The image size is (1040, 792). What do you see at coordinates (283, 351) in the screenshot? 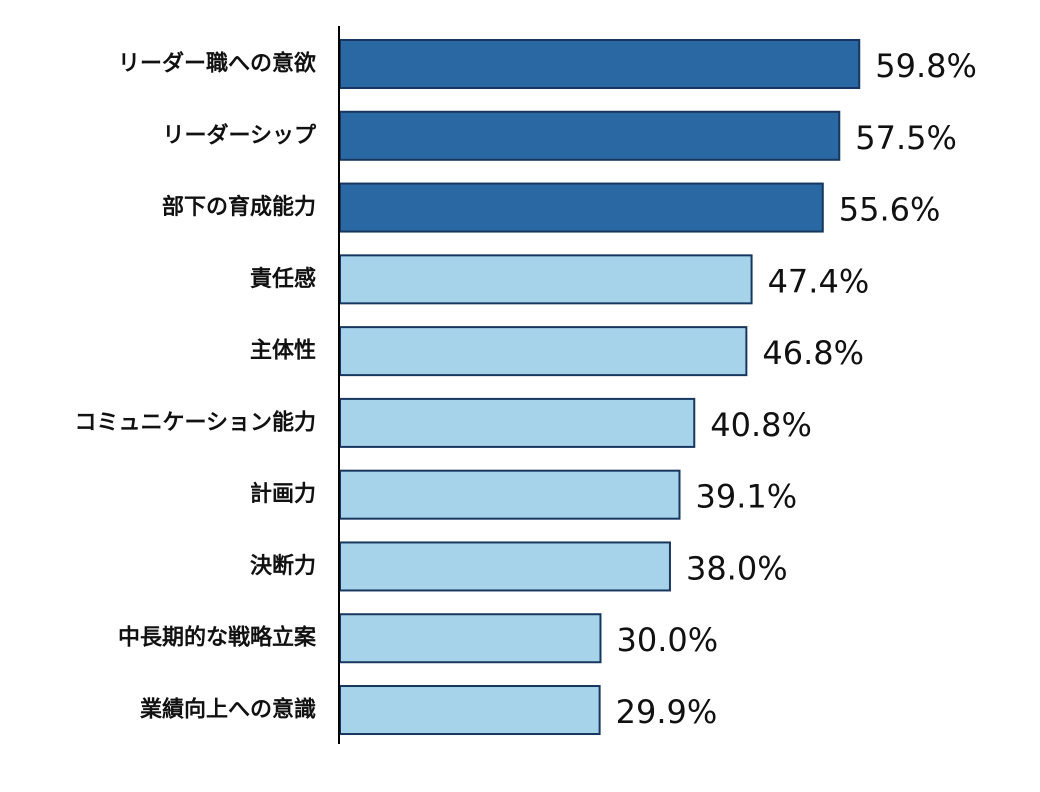
I see `category-label-5: 主体性` at bounding box center [283, 351].